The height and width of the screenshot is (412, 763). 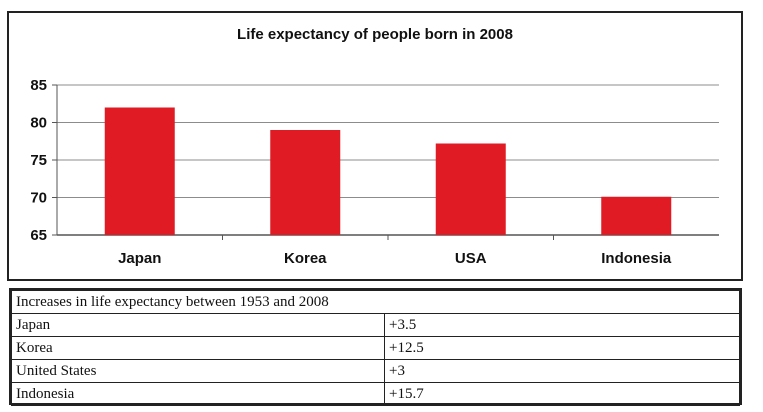 I want to click on bar-usa, so click(x=470, y=189).